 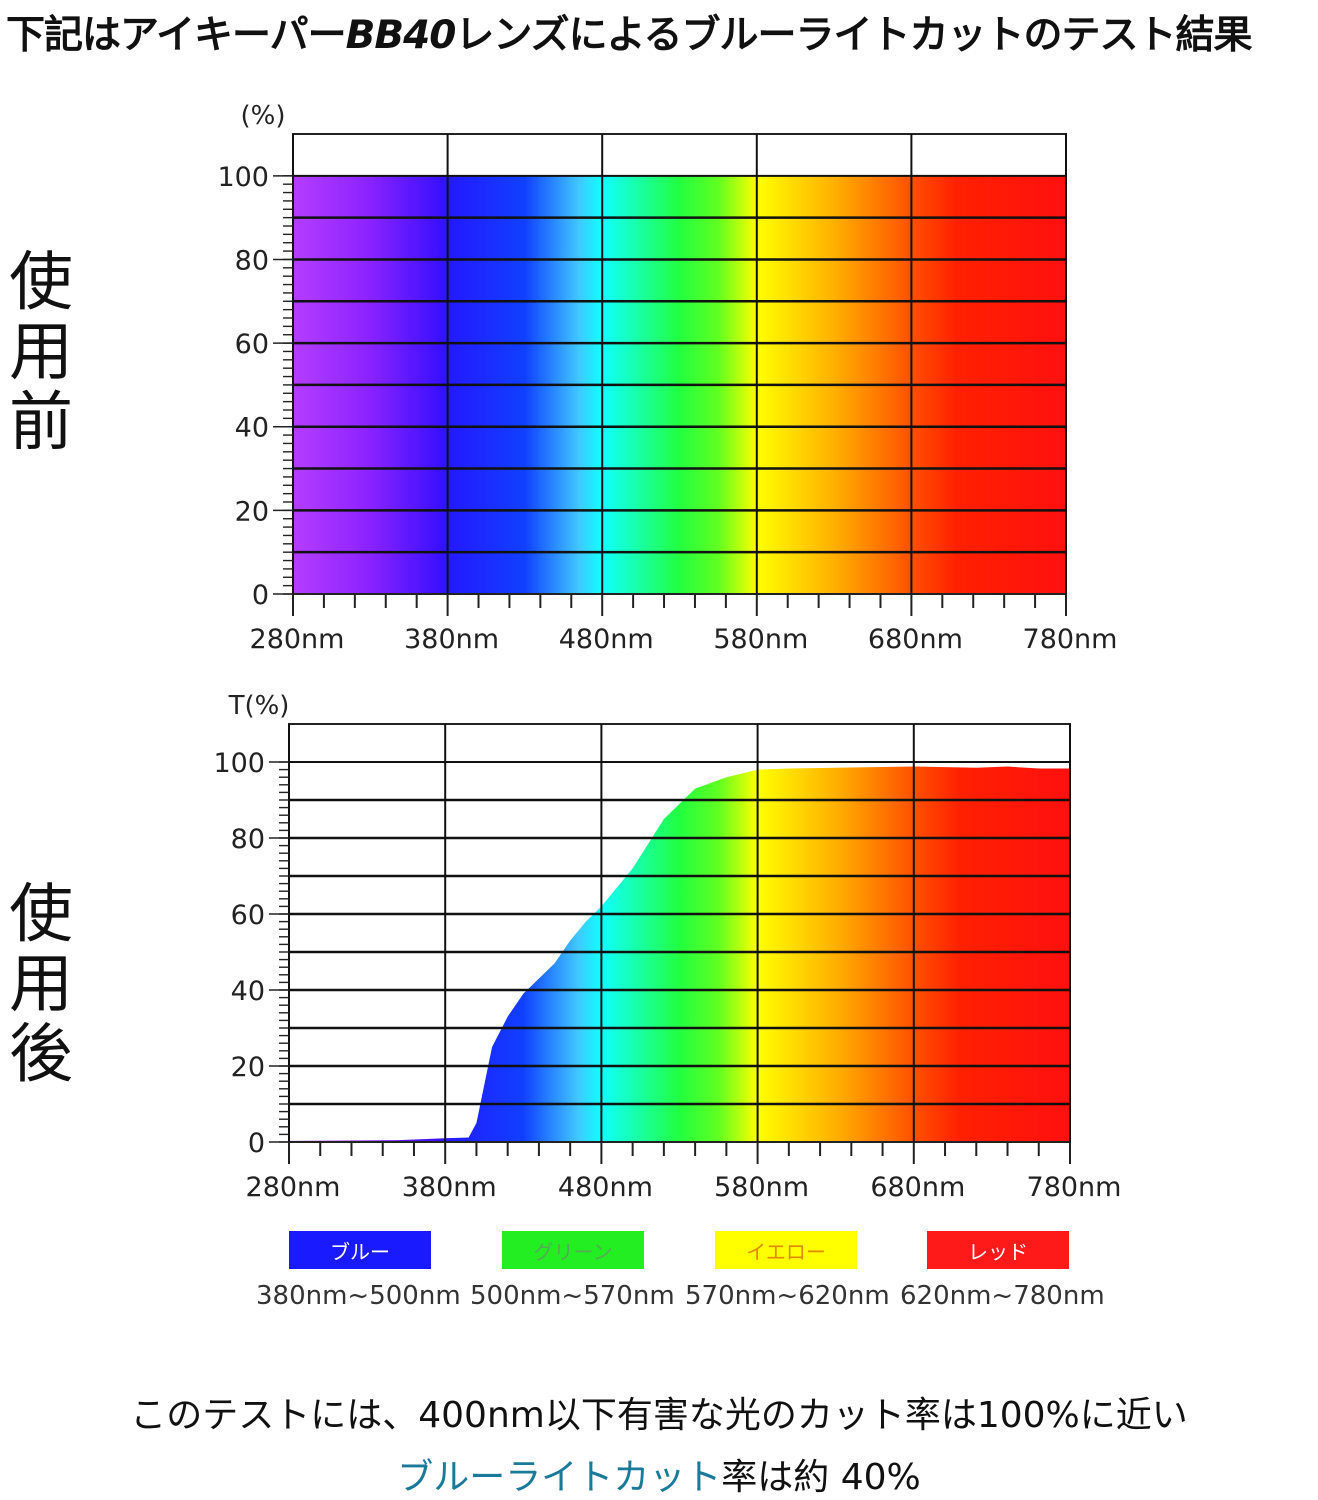 I want to click on legend-yellow-swatch: イエロー, so click(x=786, y=1250).